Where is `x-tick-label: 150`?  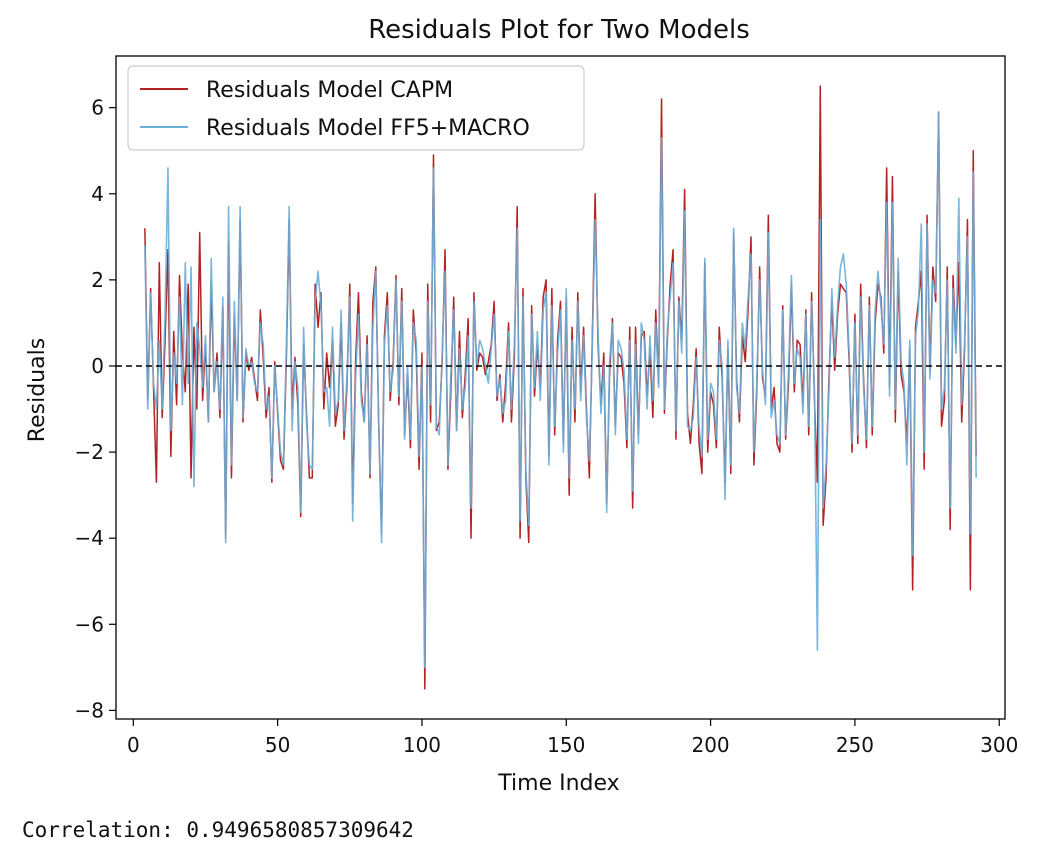 x-tick-label: 150 is located at coordinates (566, 745).